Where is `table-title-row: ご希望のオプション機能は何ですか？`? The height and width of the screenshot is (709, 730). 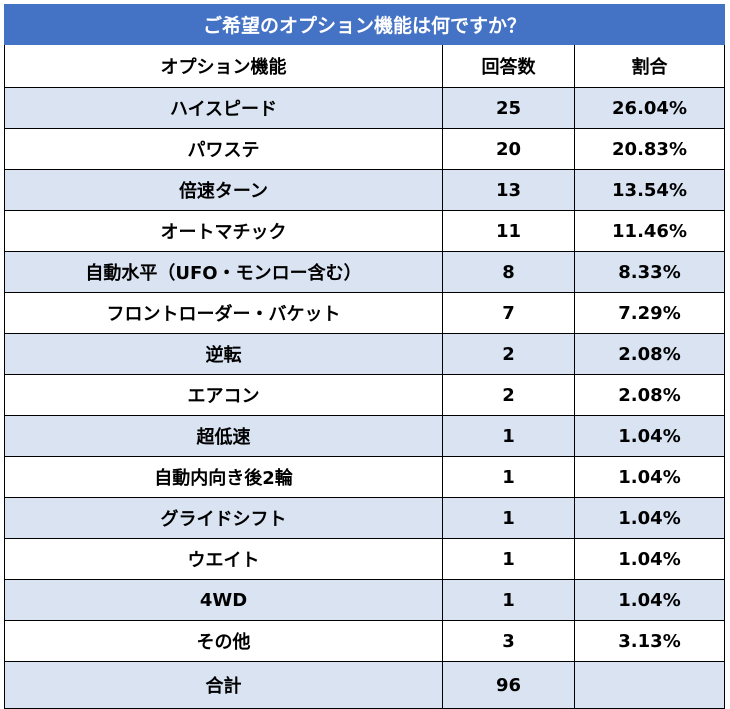 table-title-row: ご希望のオプション機能は何ですか？ is located at coordinates (364, 24).